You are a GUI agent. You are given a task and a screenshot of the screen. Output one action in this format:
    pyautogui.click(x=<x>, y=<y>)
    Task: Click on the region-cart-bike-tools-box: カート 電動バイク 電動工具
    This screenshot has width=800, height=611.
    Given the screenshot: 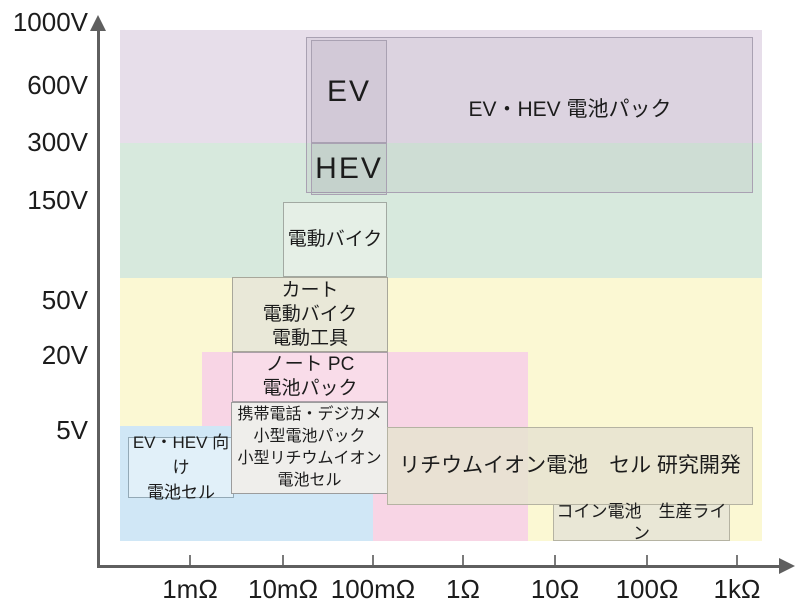 What is the action you would take?
    pyautogui.click(x=310, y=314)
    